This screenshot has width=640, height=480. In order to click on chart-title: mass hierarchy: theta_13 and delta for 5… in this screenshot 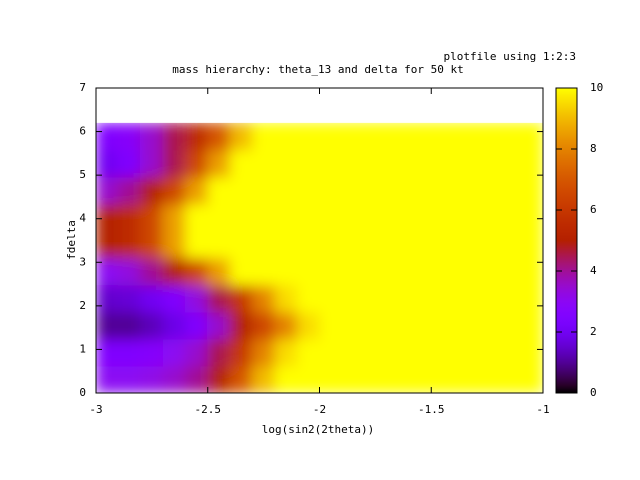, I will do `click(317, 69)`.